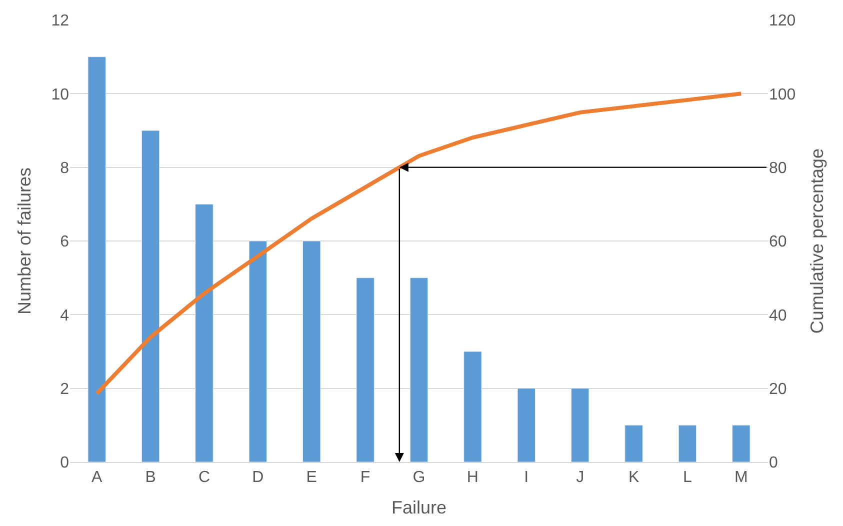 The height and width of the screenshot is (526, 843). I want to click on y-axis-title: Number of failures, so click(24, 241).